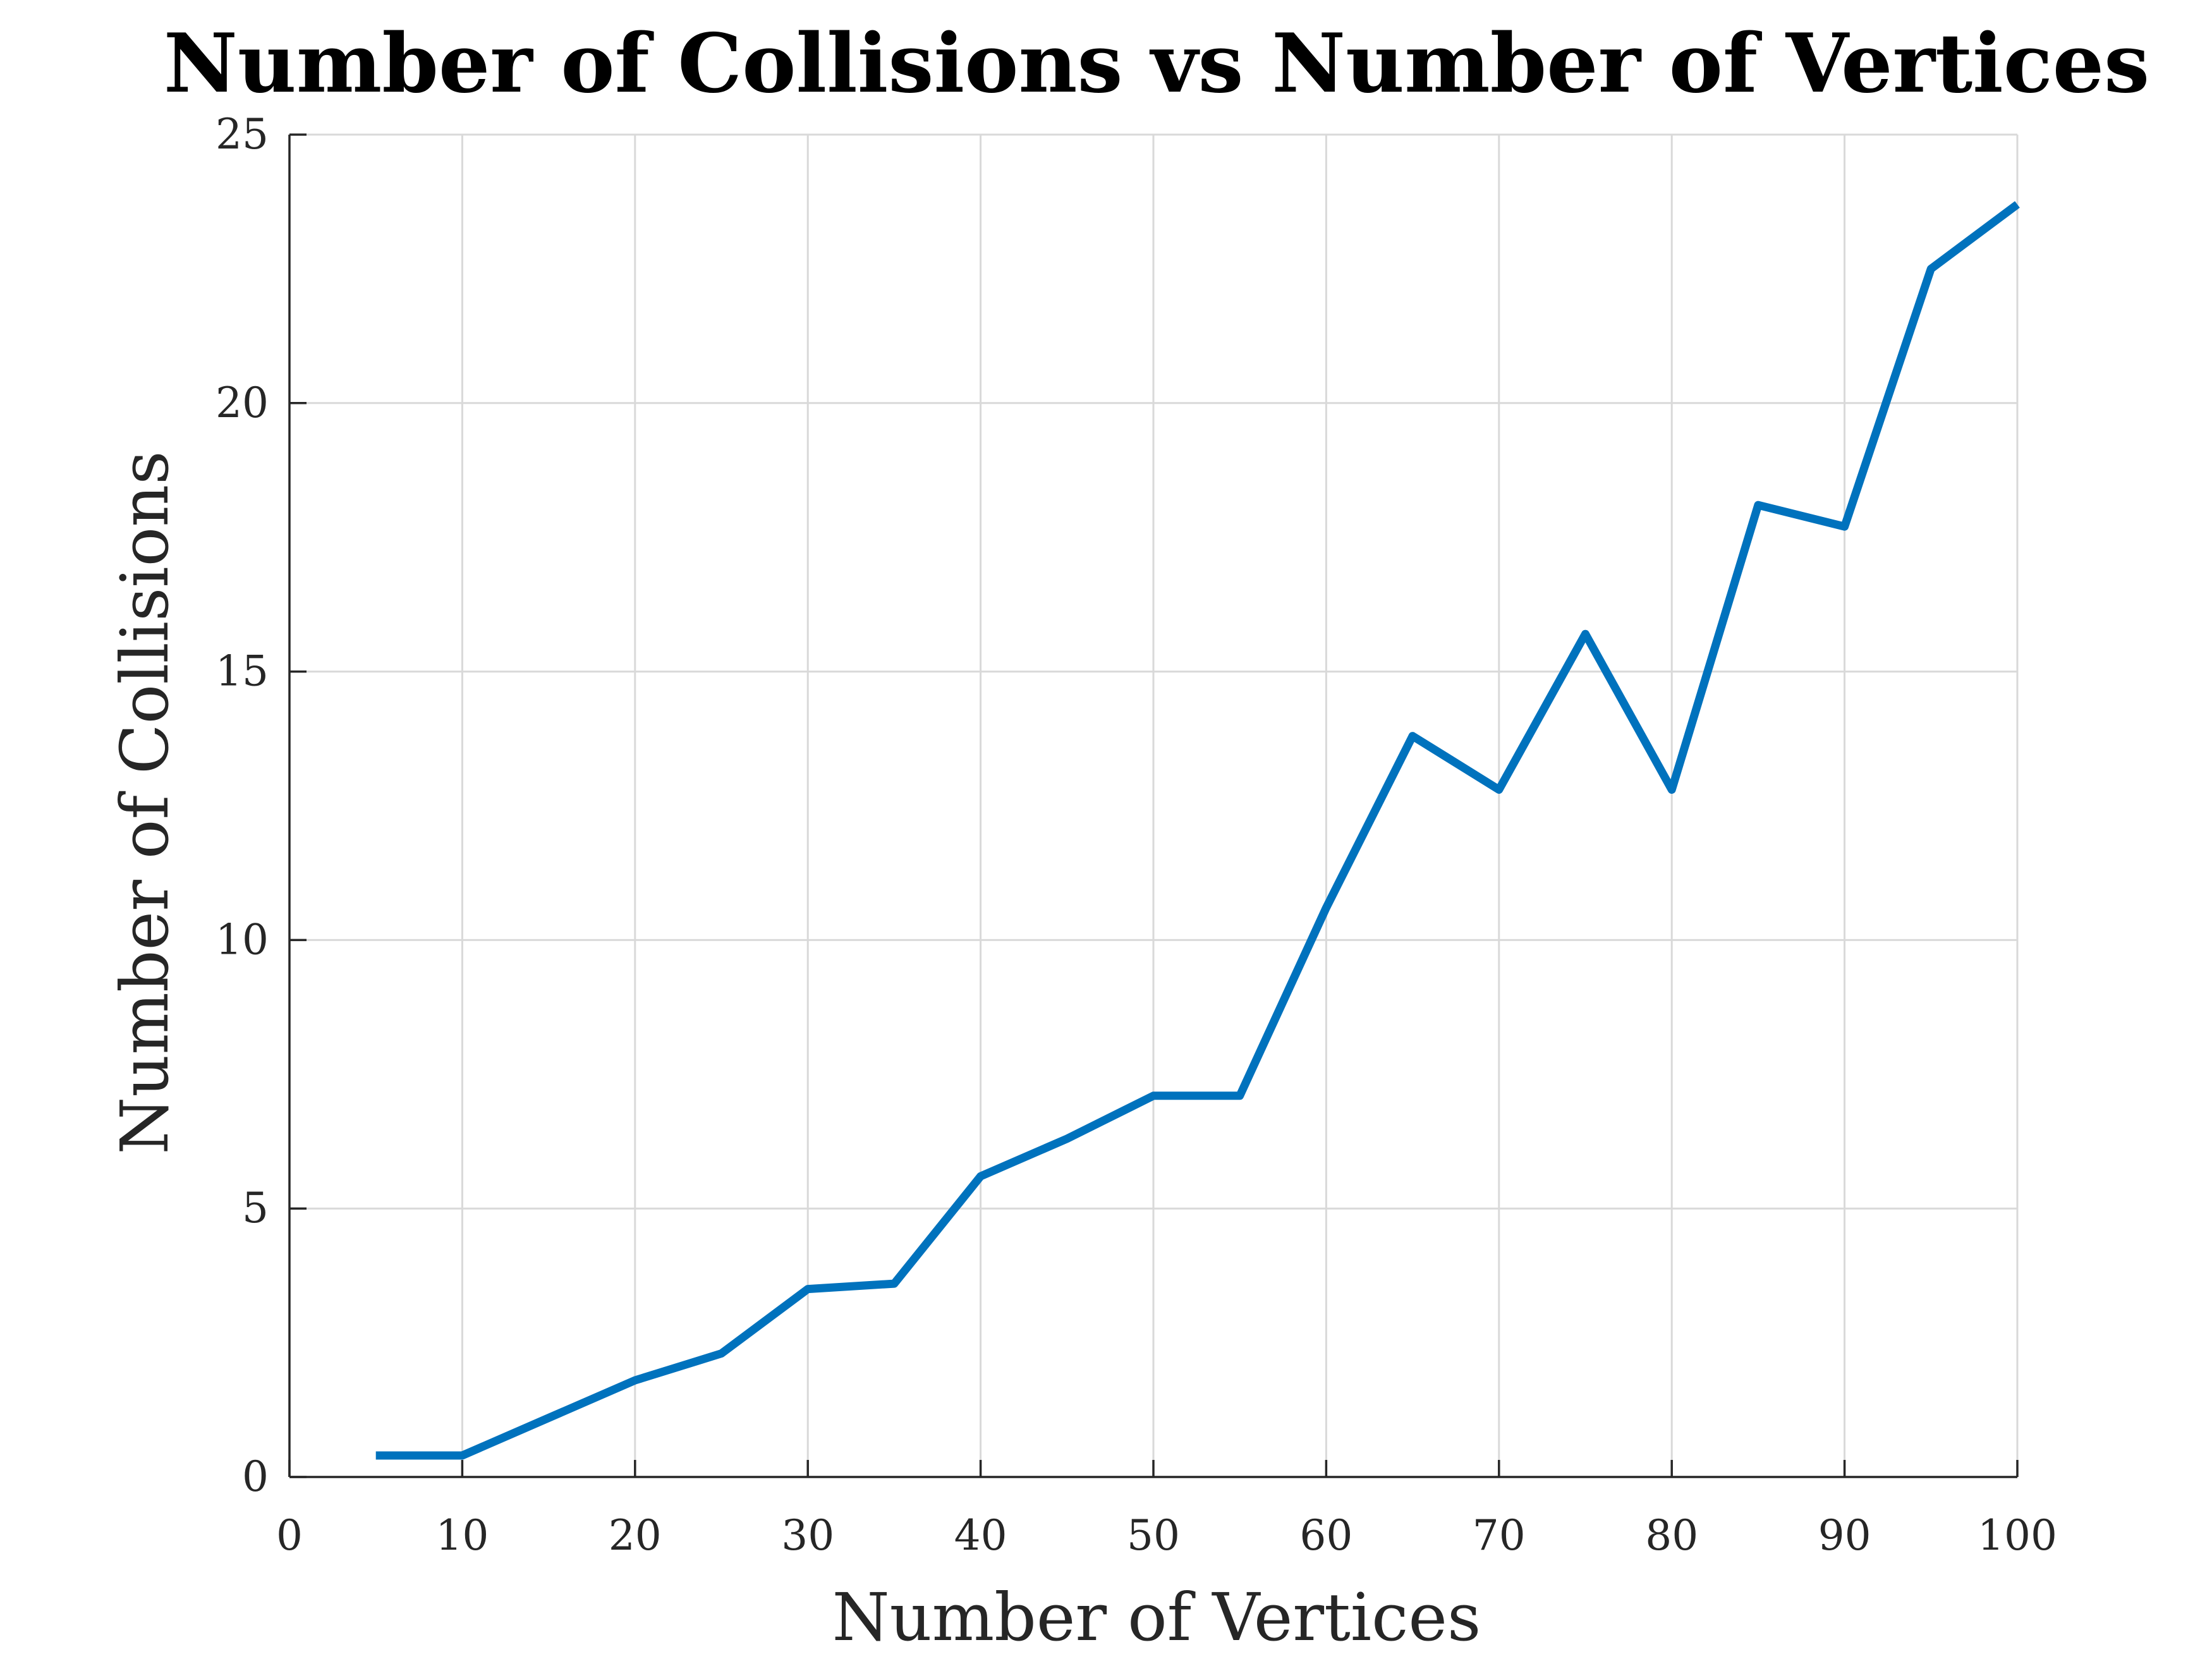 The height and width of the screenshot is (1659, 2212). I want to click on x-tick-label: 60, so click(1325, 1535).